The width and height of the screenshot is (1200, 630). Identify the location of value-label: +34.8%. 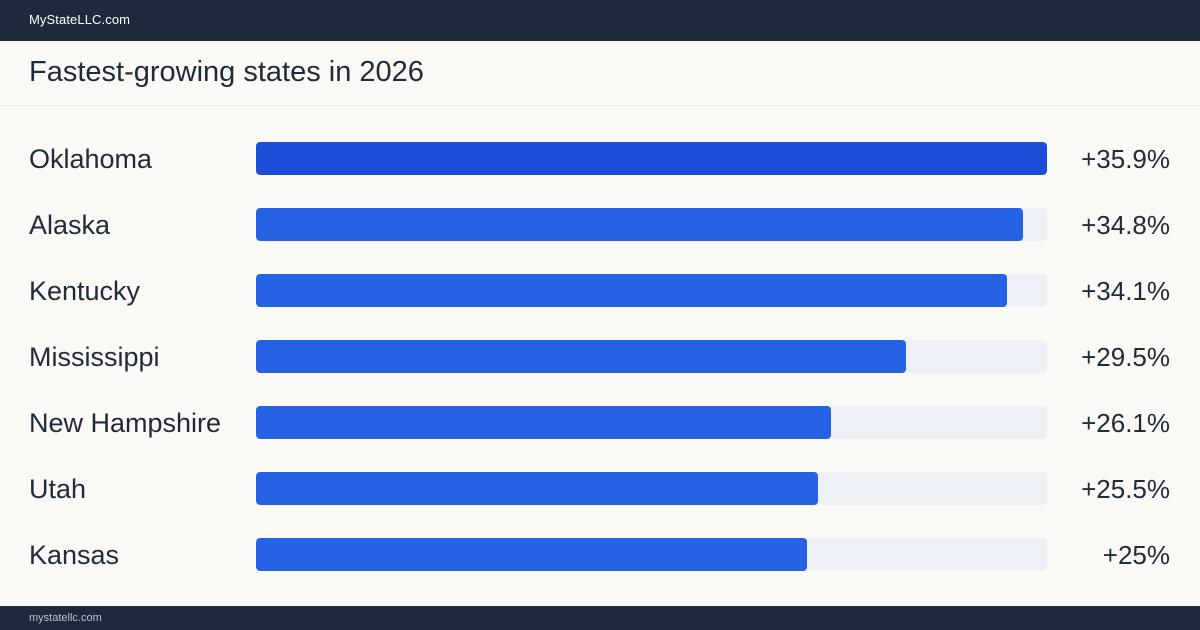
(1125, 225).